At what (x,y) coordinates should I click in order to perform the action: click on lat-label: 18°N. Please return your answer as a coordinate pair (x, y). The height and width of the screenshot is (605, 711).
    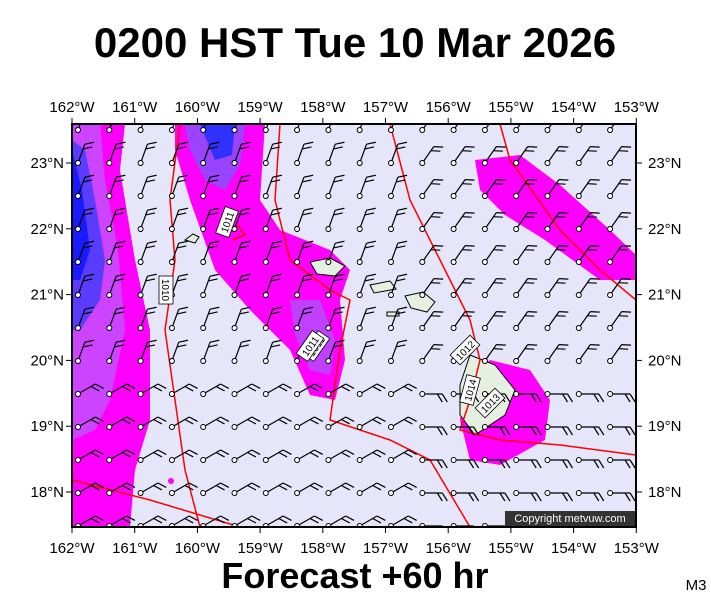
    Looking at the image, I should click on (665, 492).